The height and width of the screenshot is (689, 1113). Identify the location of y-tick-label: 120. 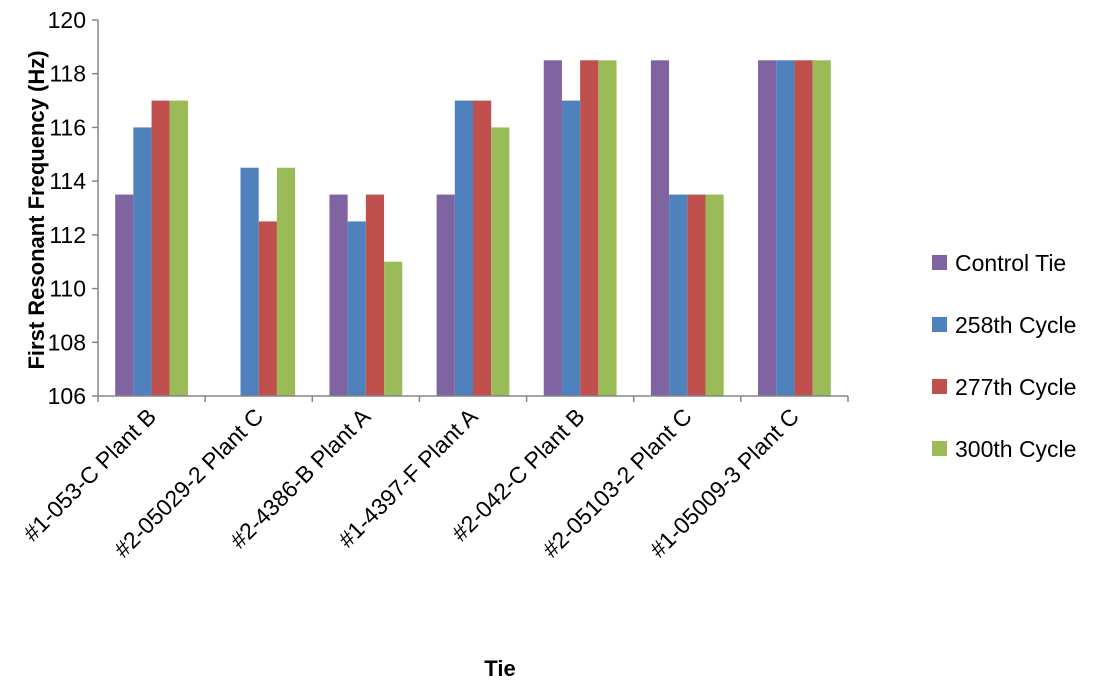
(67, 20).